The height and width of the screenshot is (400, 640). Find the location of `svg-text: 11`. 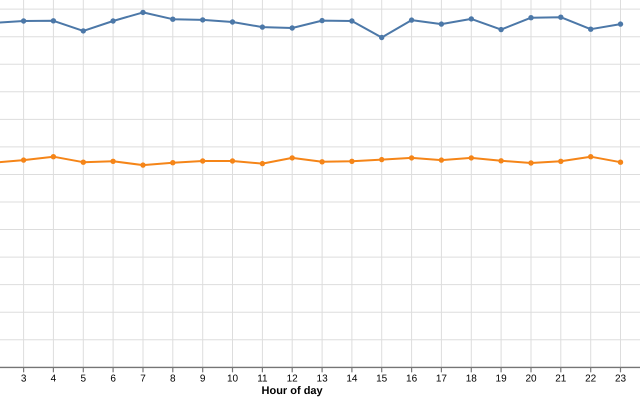

svg-text: 11 is located at coordinates (262, 379).